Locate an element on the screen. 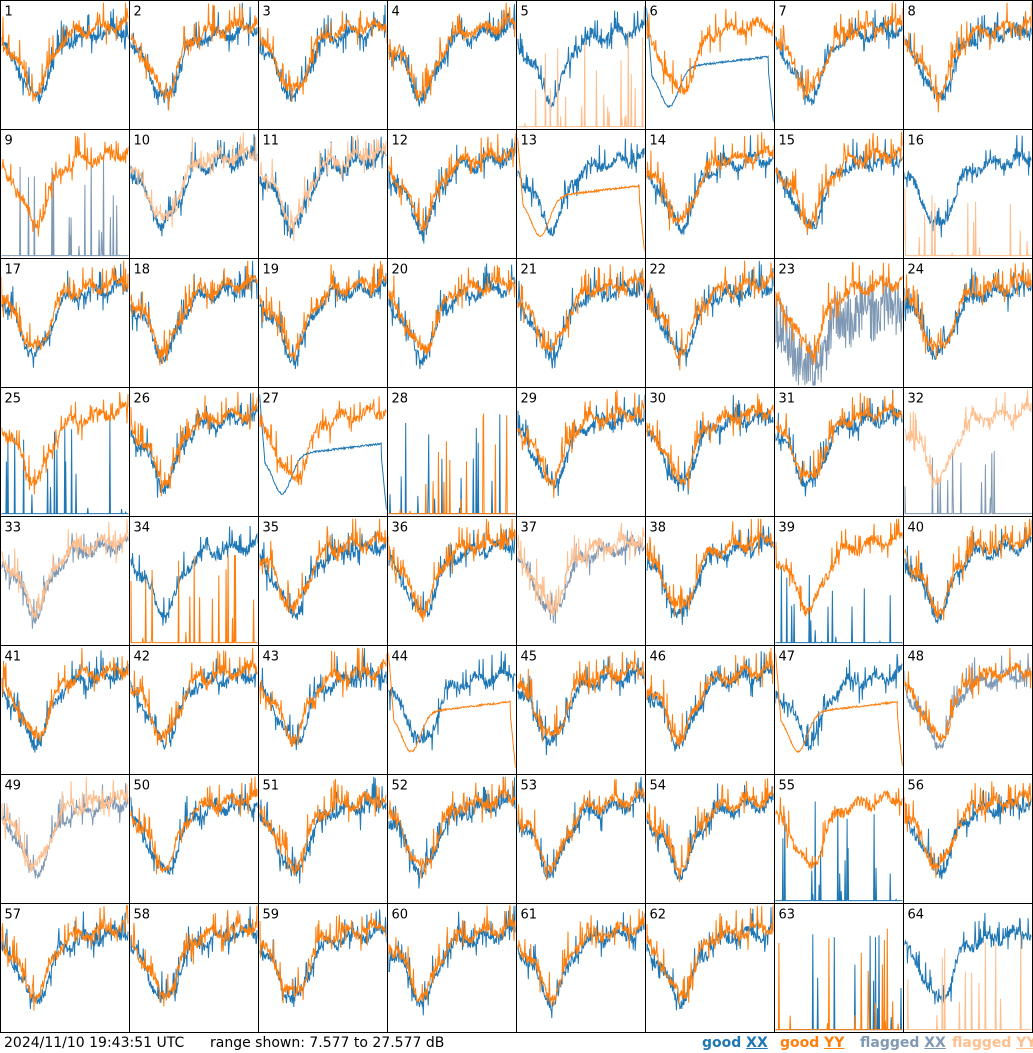 This screenshot has width=1033, height=1053. legend-flagged-yy: flagged YY is located at coordinates (992, 1043).